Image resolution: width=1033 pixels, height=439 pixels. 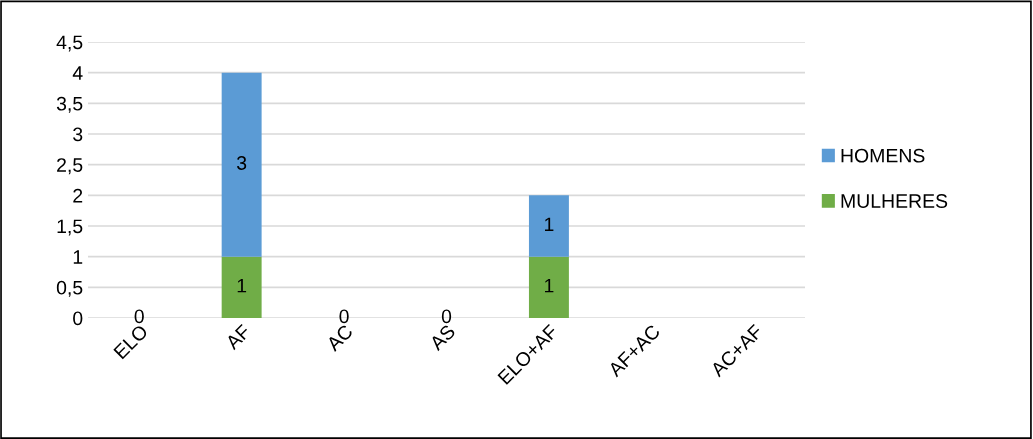 What do you see at coordinates (442, 337) in the screenshot?
I see `x-tick-label: AS` at bounding box center [442, 337].